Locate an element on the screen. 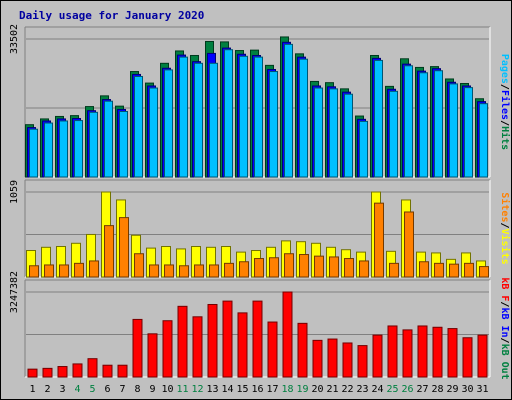  x-tick-label: 22 is located at coordinates (347, 389).